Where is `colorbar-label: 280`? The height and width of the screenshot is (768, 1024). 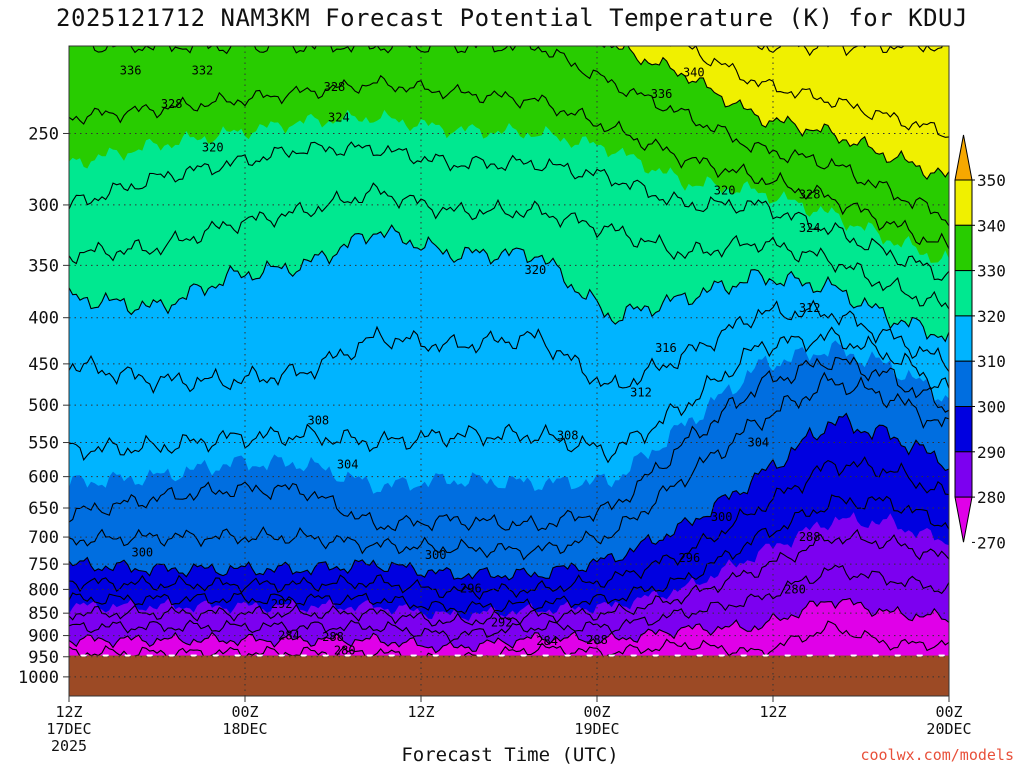
colorbar-label: 280 is located at coordinates (991, 497).